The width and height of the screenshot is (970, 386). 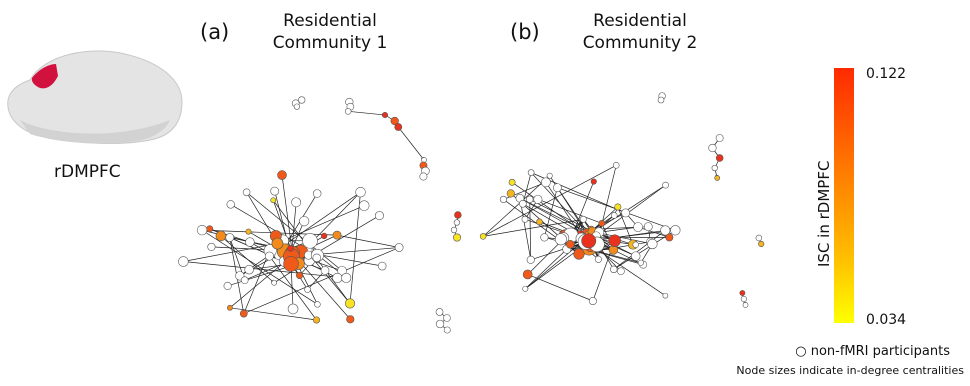 What do you see at coordinates (824, 213) in the screenshot?
I see `colorbar-title: ISC in rDMPFC` at bounding box center [824, 213].